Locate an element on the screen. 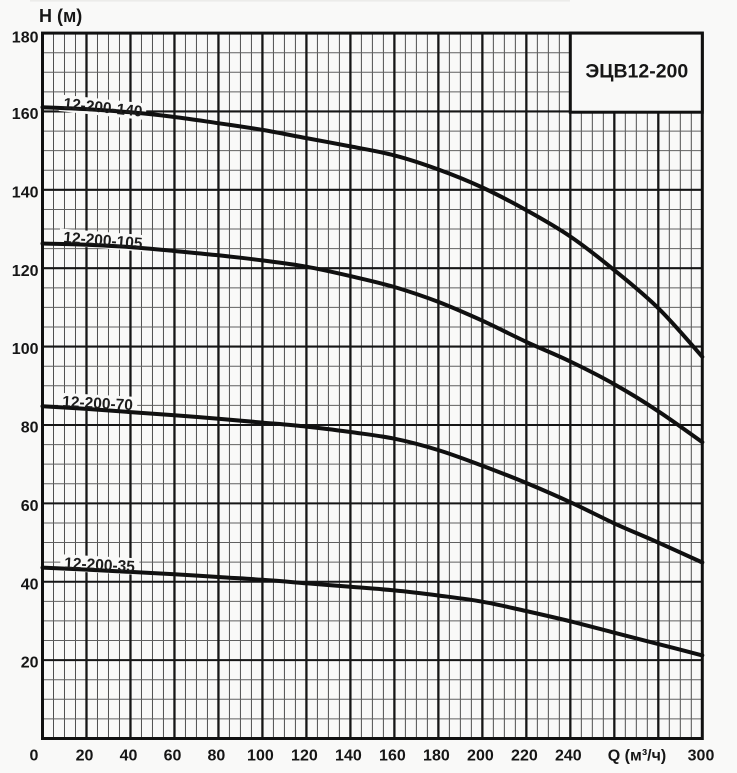 The height and width of the screenshot is (773, 737). svg-text: ЭЦВ12-200 is located at coordinates (636, 72).